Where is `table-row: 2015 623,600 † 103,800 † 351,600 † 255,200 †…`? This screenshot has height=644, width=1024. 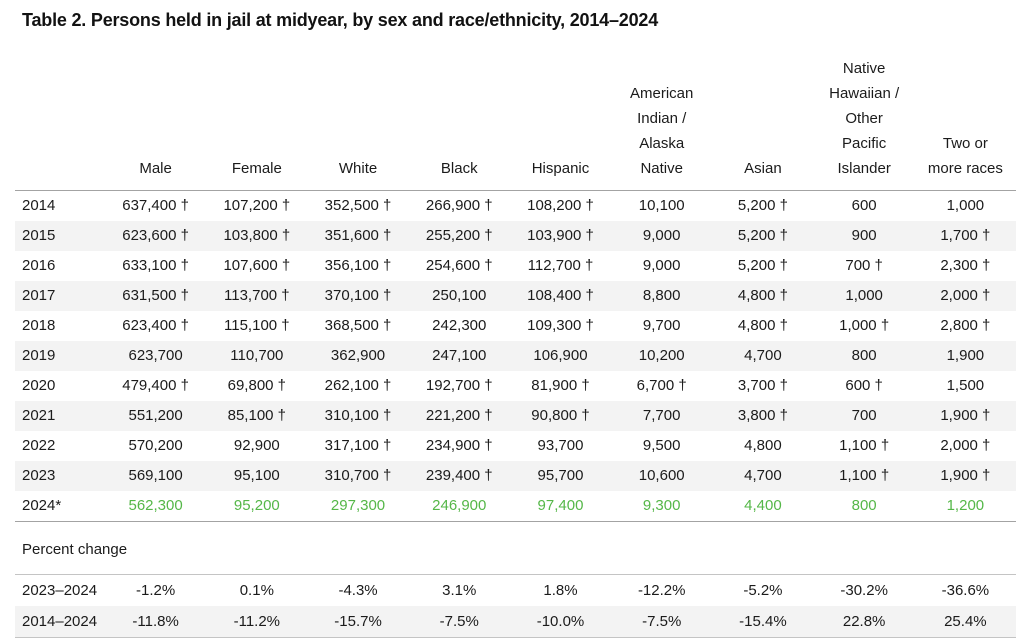
table-row: 2015 623,600 † 103,800 † 351,600 † 255,200 †… is located at coordinates (515, 236).